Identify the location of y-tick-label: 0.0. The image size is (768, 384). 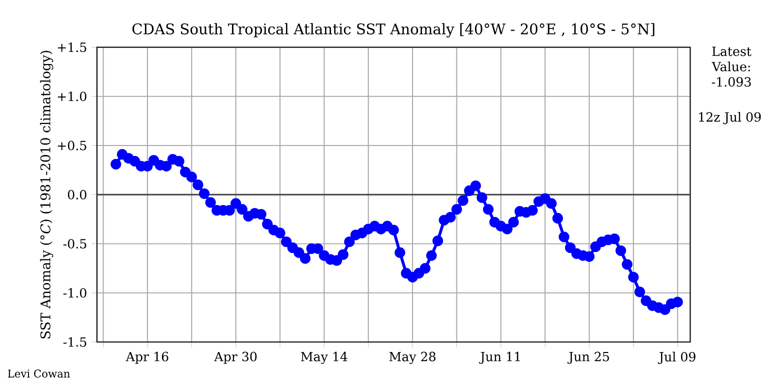
(77, 195).